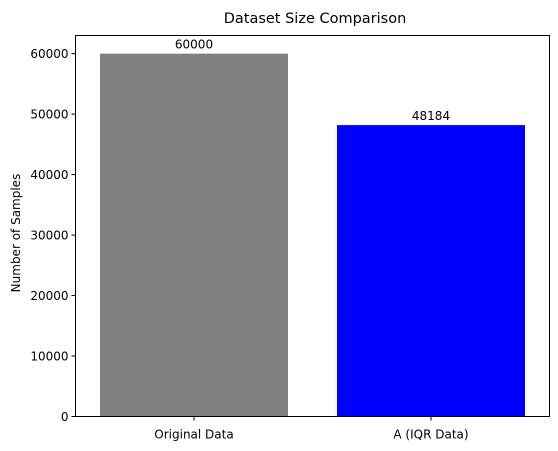 This screenshot has height=451, width=558. Describe the element at coordinates (49, 175) in the screenshot. I see `y-tick-label: 40000` at that location.